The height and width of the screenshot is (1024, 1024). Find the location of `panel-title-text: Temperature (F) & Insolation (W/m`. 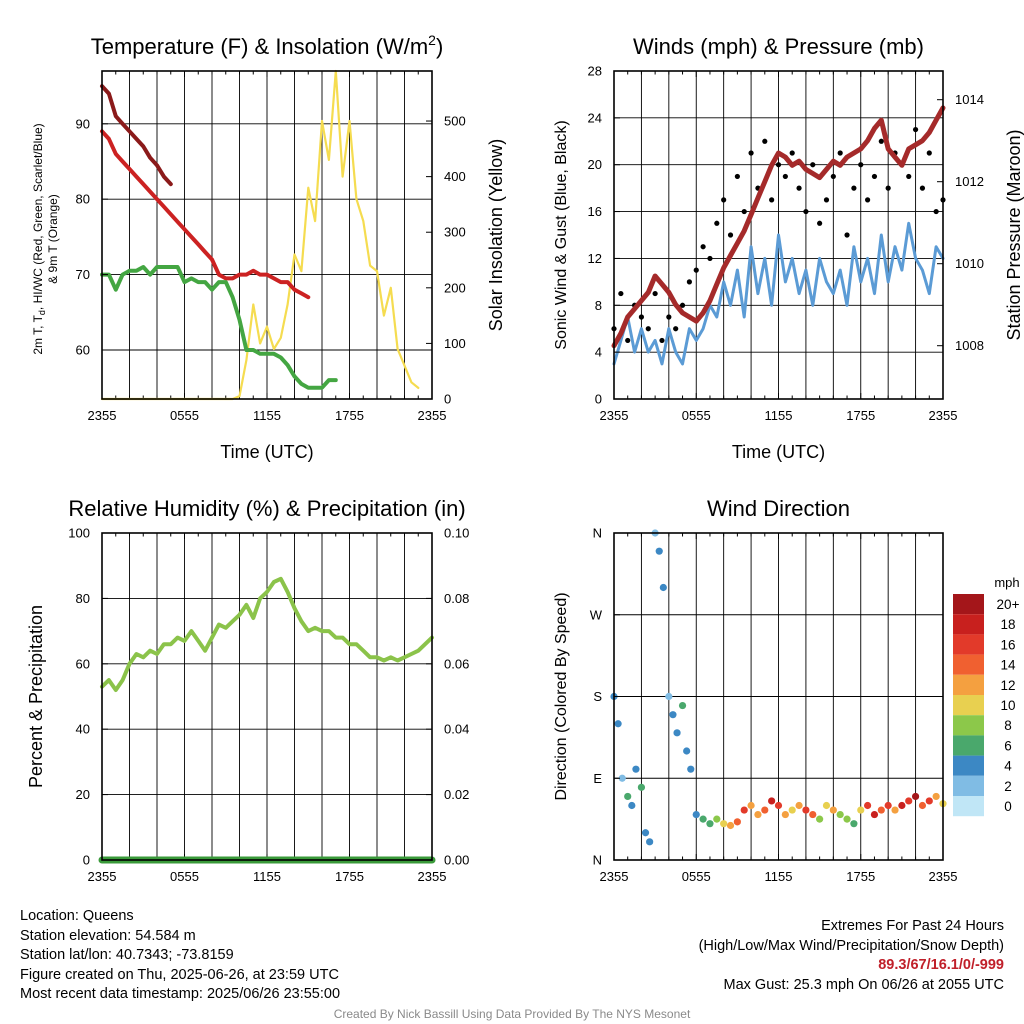

panel-title-text: Temperature (F) & Insolation (W/m is located at coordinates (259, 46).